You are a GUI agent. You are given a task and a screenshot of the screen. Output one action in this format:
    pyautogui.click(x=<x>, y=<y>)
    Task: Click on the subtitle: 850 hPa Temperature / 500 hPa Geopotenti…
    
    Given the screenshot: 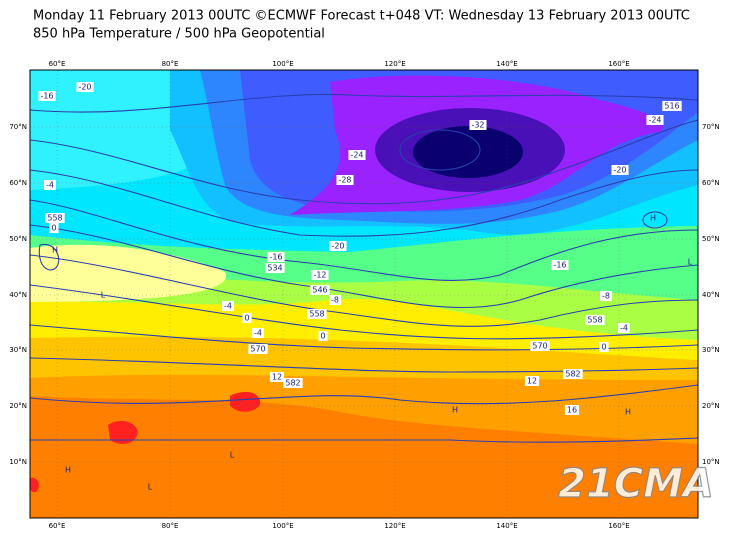 What is the action you would take?
    pyautogui.click(x=179, y=34)
    